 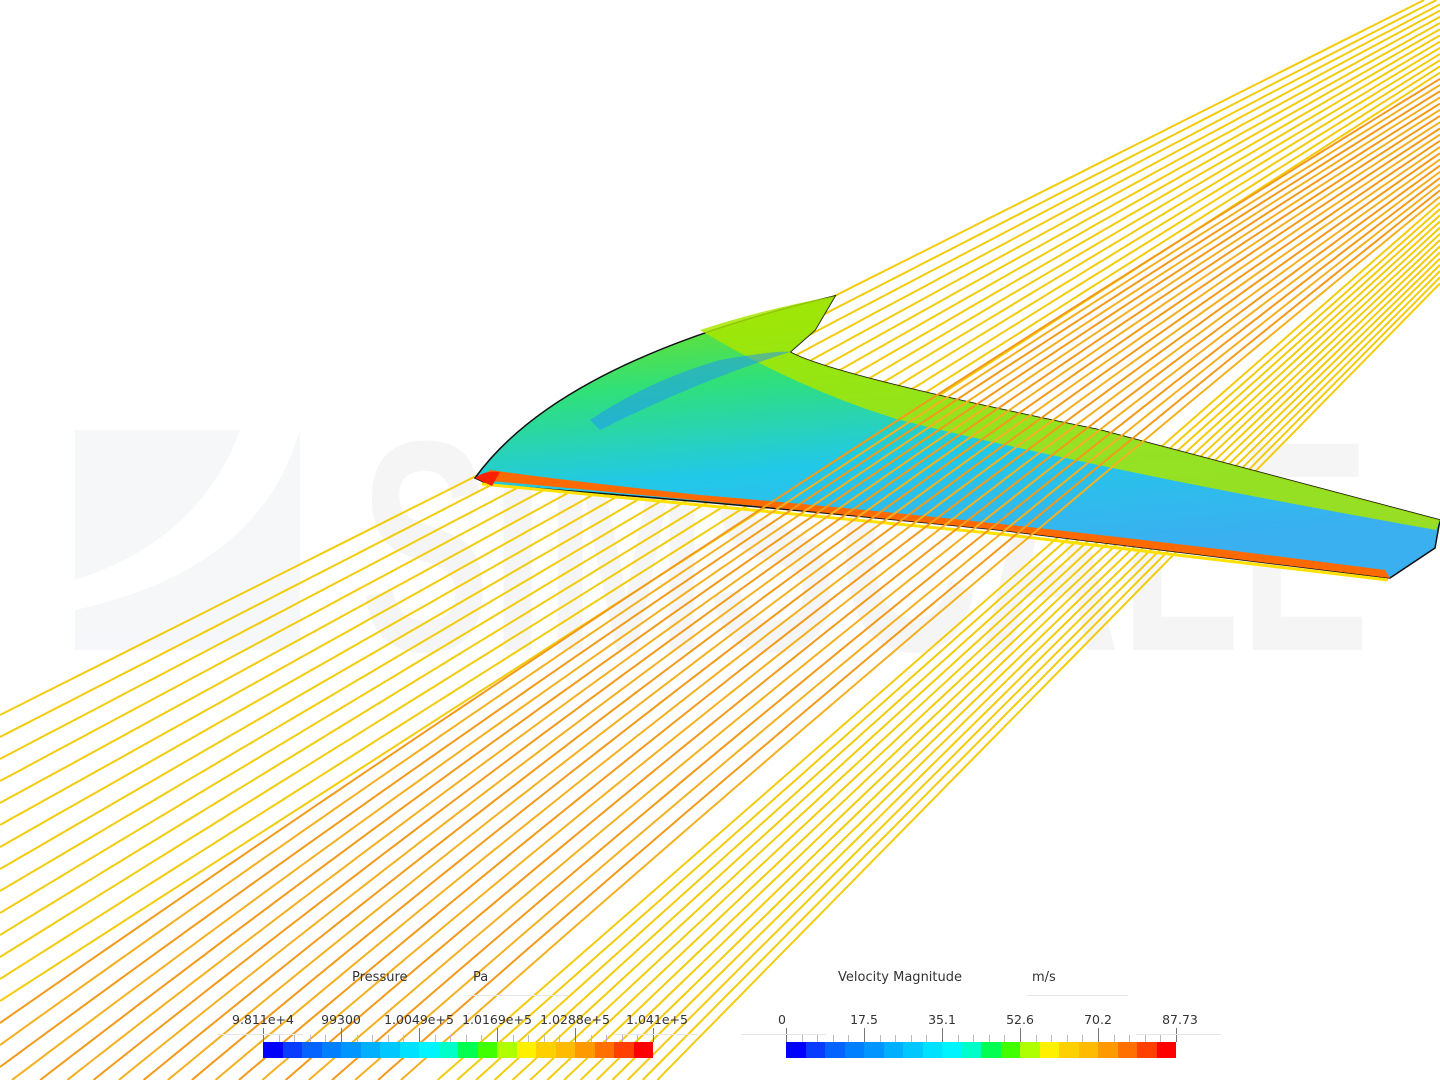 I want to click on legend-tick-label: 70.2, so click(x=1098, y=1019).